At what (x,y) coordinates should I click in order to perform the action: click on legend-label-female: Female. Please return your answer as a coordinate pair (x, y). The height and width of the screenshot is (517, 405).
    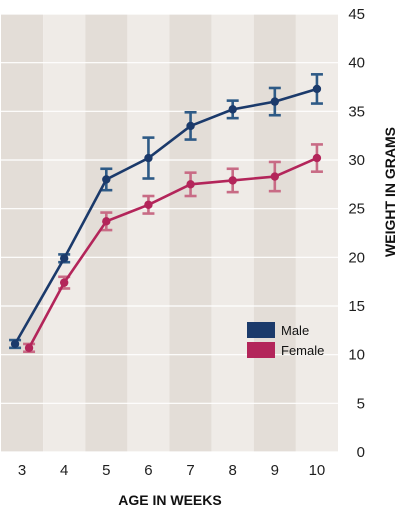
    Looking at the image, I should click on (302, 350).